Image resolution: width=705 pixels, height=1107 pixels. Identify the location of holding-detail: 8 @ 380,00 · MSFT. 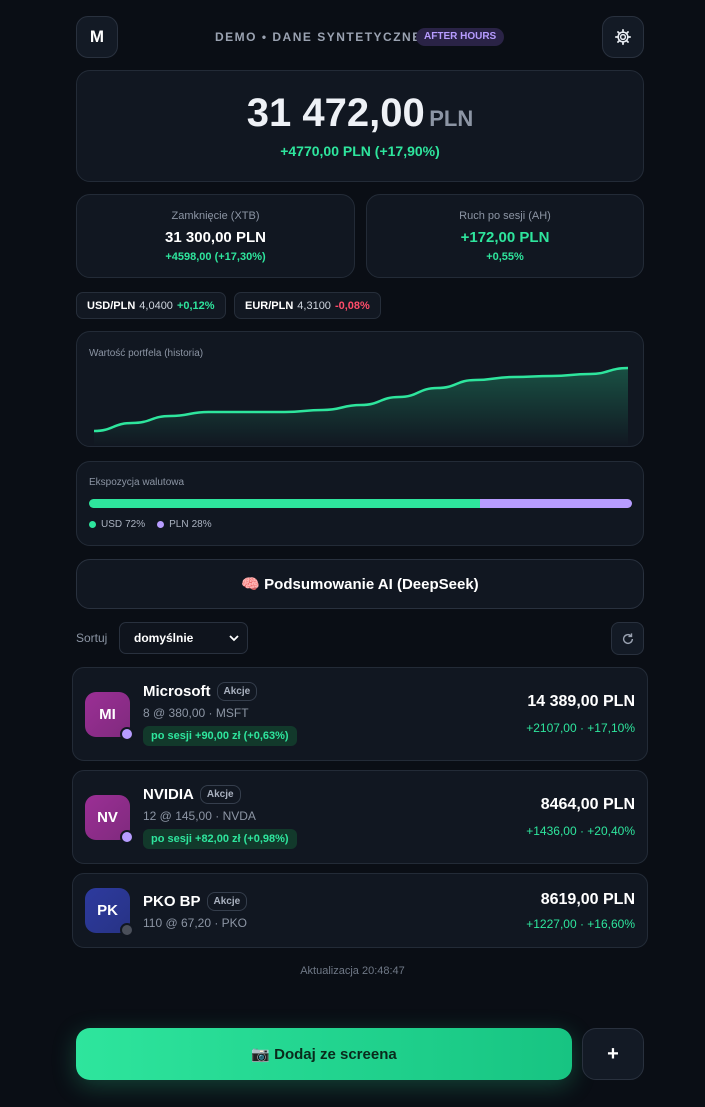
(196, 713).